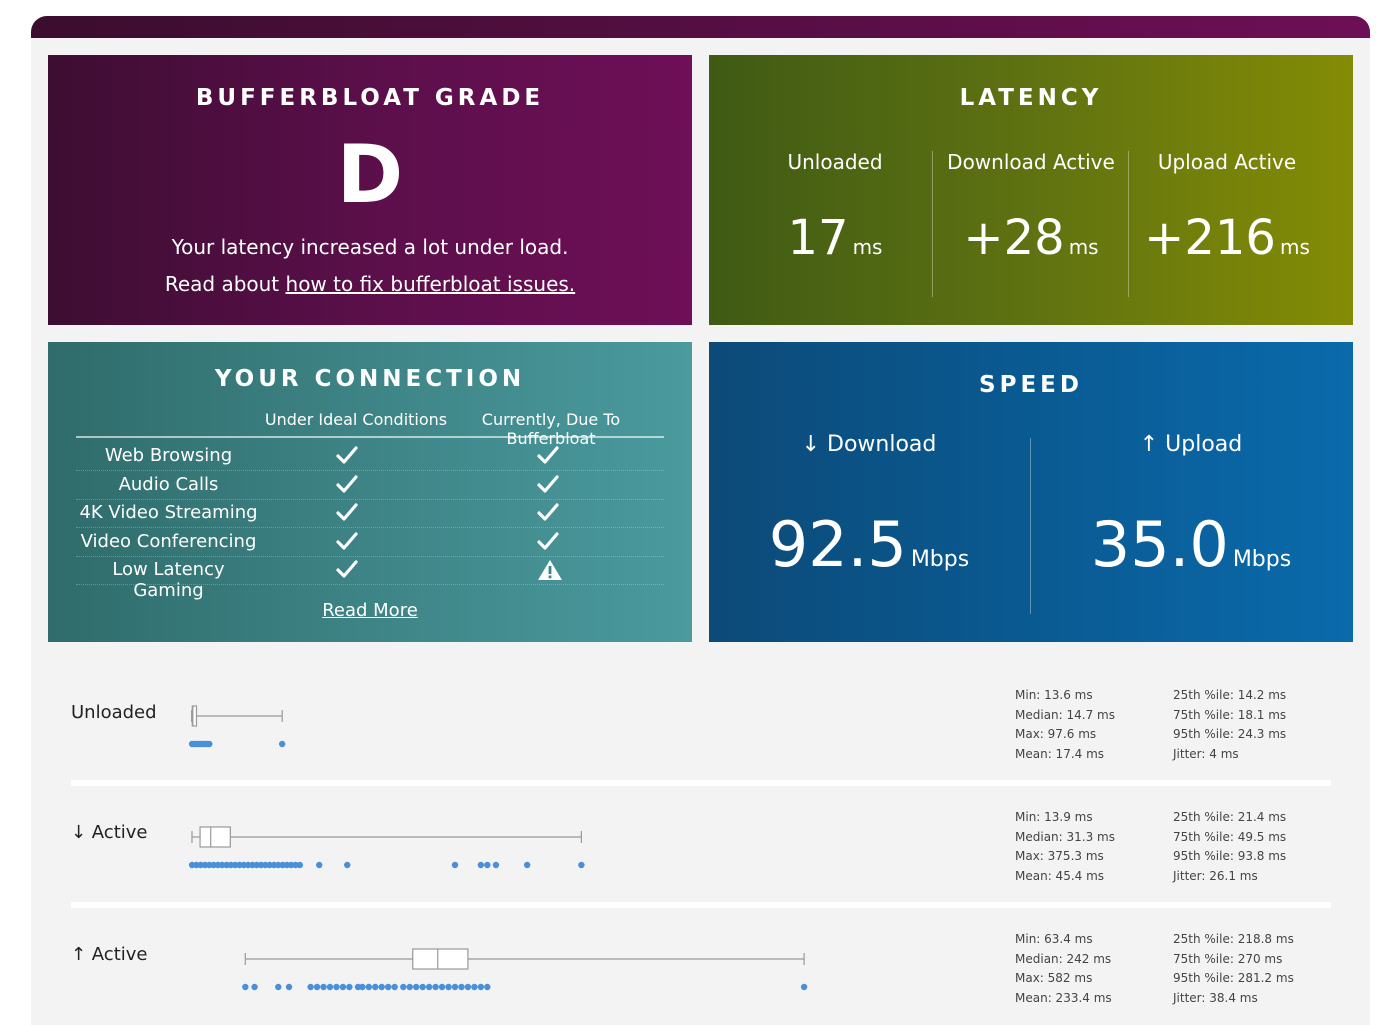 Image resolution: width=1383 pixels, height=1025 pixels. I want to click on stat-jitter: Jitter: 38.4 ms, so click(1215, 997).